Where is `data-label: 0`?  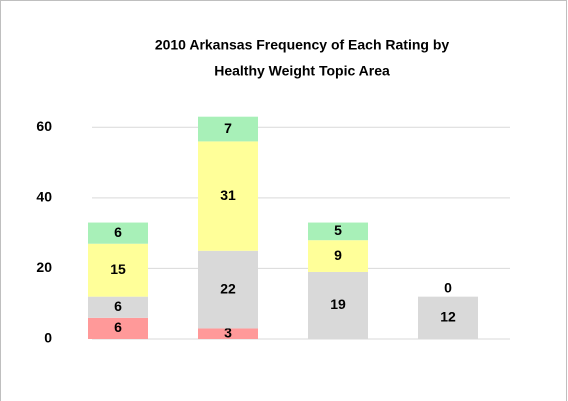 data-label: 0 is located at coordinates (448, 287).